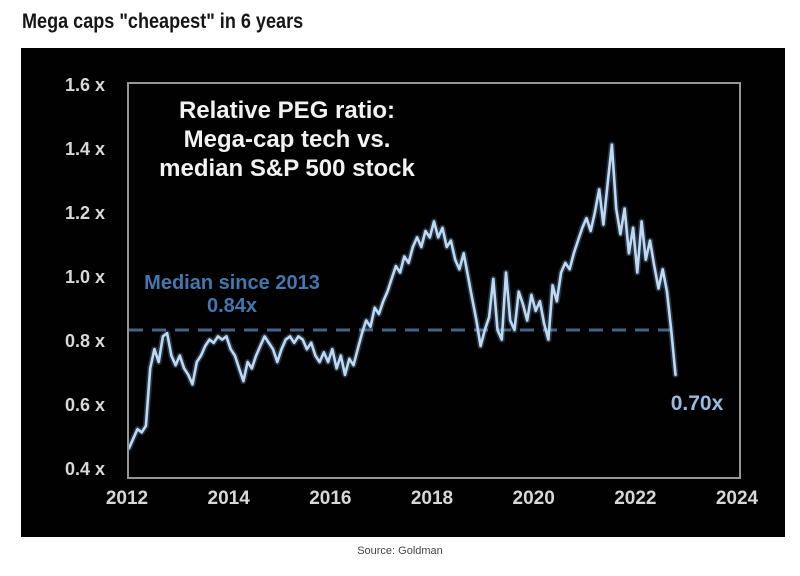 The image size is (800, 576). I want to click on y-tick-label: 0.6 x, so click(84, 404).